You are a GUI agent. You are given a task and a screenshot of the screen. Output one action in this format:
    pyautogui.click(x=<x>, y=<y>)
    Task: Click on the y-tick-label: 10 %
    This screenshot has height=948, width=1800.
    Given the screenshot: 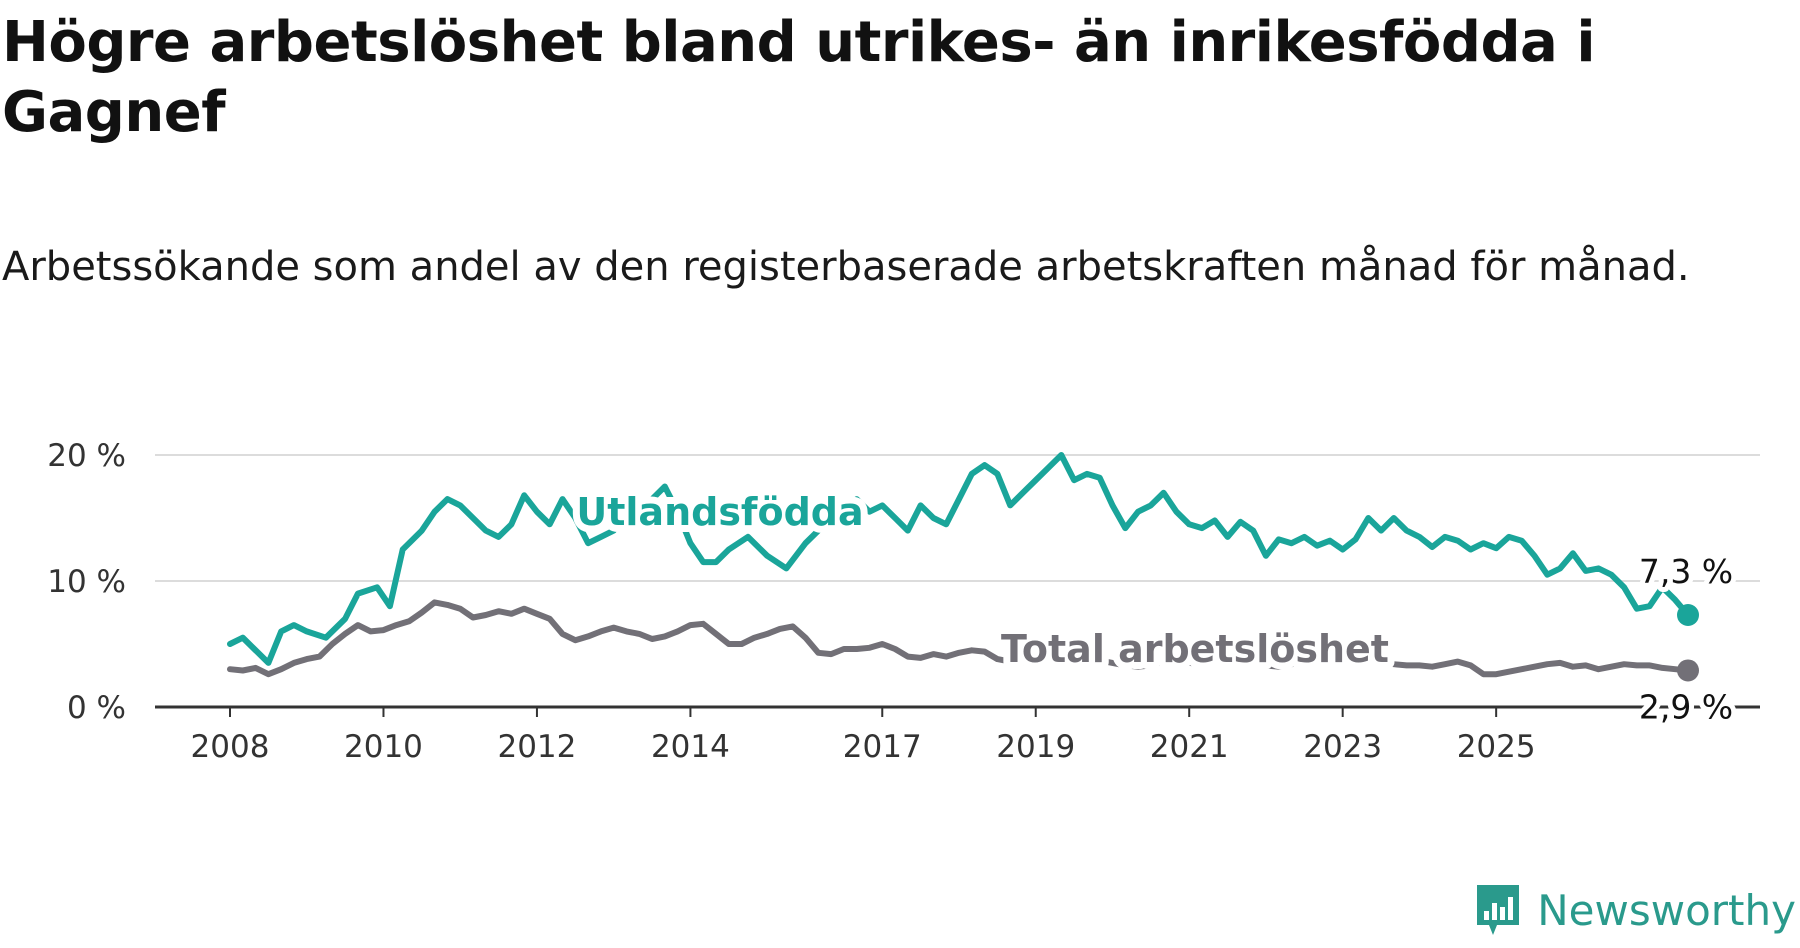 What is the action you would take?
    pyautogui.click(x=86, y=582)
    